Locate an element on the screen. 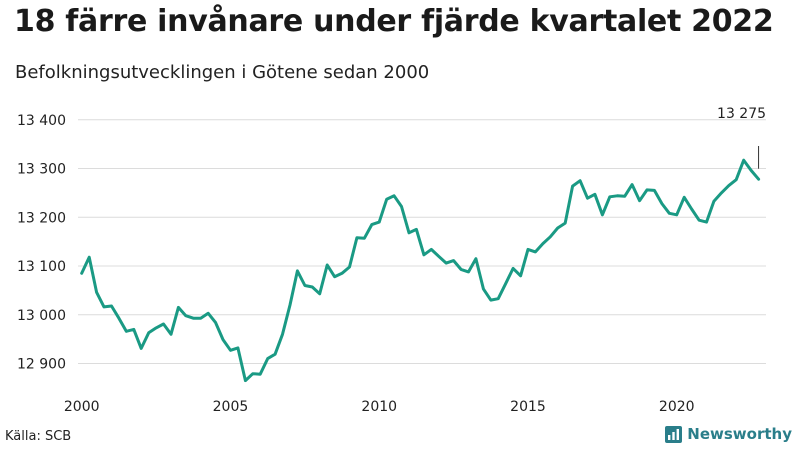  x-tick-label: 2010 is located at coordinates (379, 407).